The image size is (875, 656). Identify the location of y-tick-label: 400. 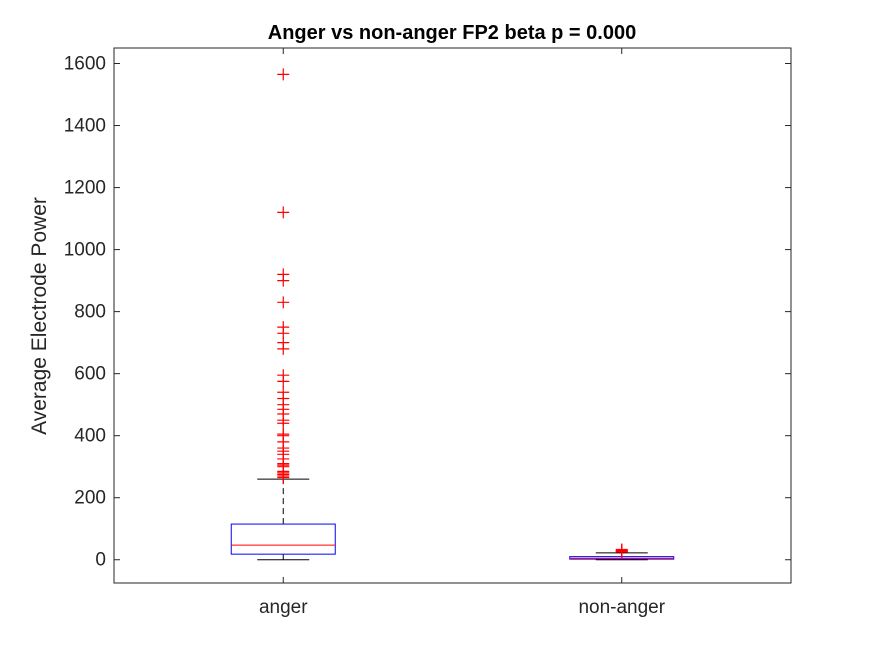
(90, 436).